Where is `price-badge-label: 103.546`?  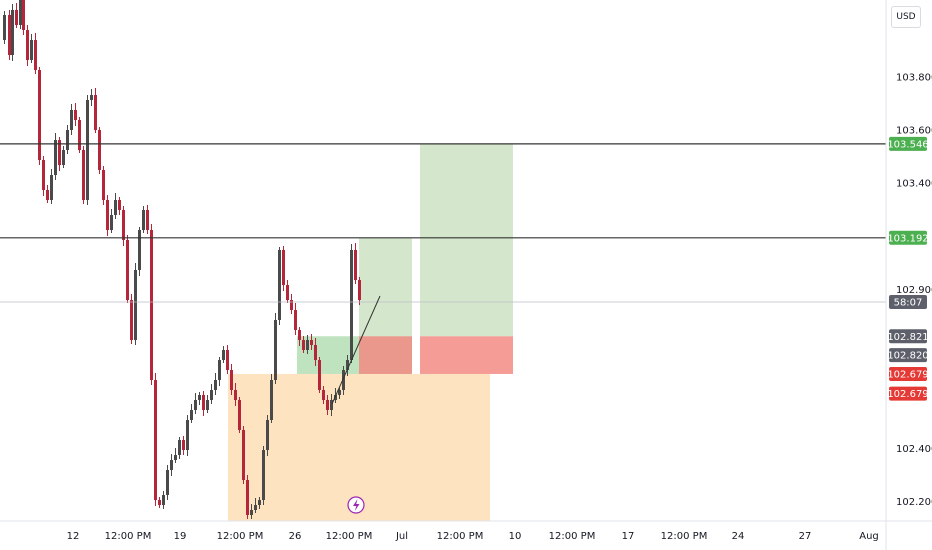 price-badge-label: 103.546 is located at coordinates (907, 144).